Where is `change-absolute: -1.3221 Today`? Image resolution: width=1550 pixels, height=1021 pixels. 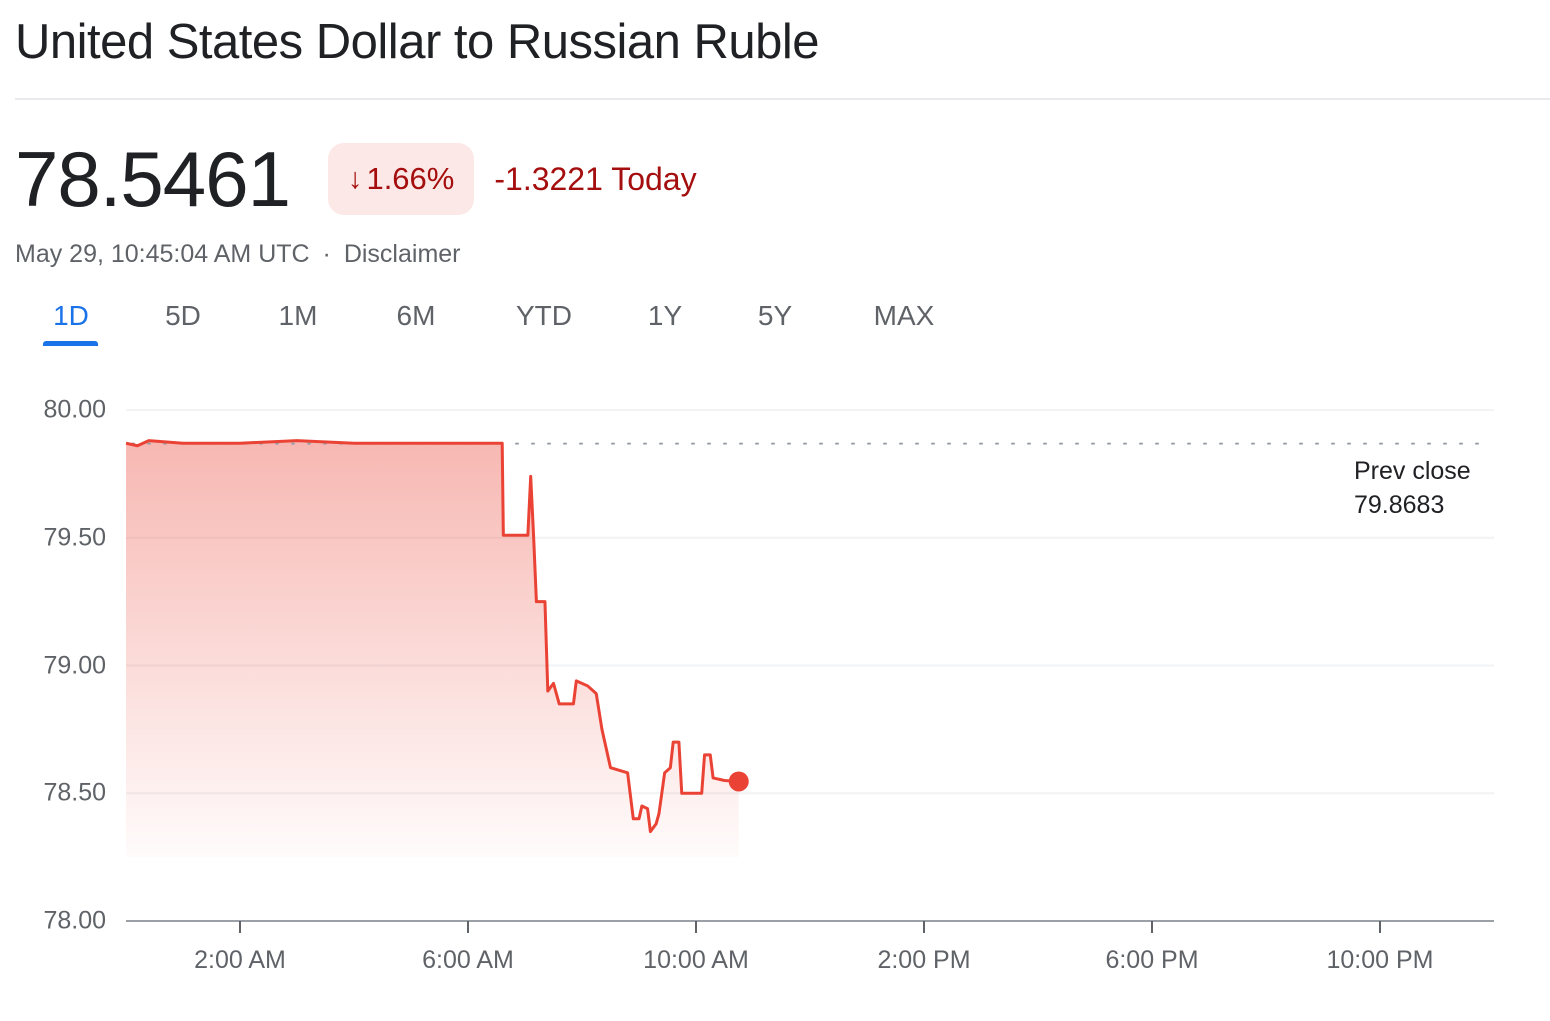
change-absolute: -1.3221 Today is located at coordinates (595, 178).